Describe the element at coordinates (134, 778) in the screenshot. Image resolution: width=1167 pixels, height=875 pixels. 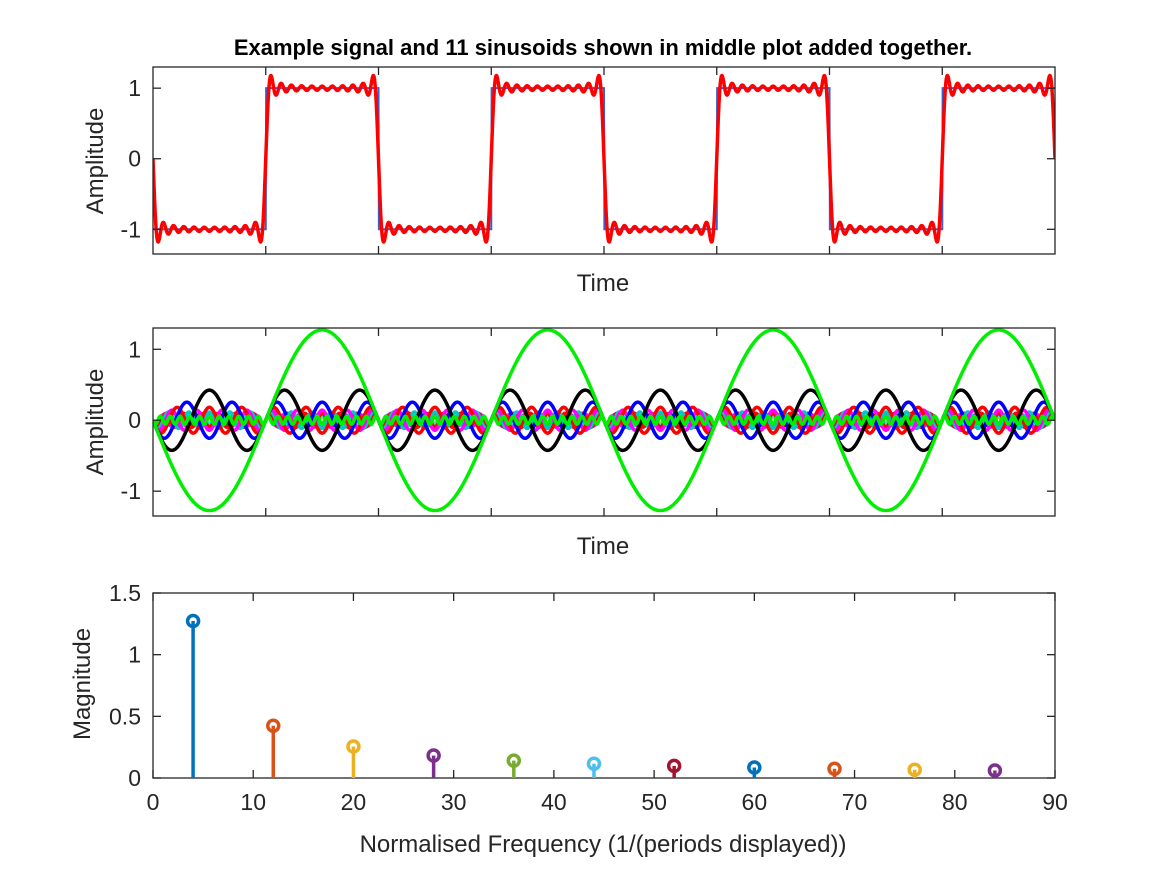
I see `bottom-plot-ytick-label: 0` at that location.